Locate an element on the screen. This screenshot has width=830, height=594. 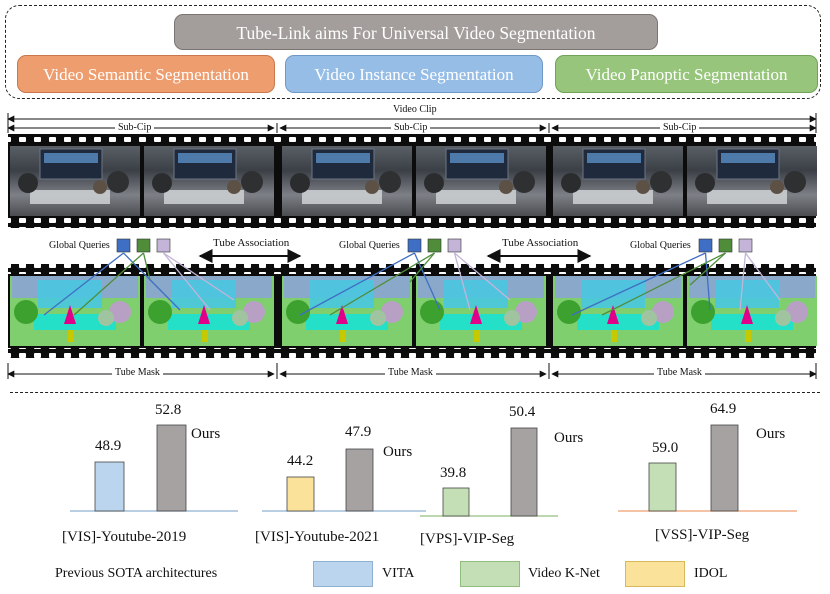
video-clip-label: Video Clip is located at coordinates (415, 109).